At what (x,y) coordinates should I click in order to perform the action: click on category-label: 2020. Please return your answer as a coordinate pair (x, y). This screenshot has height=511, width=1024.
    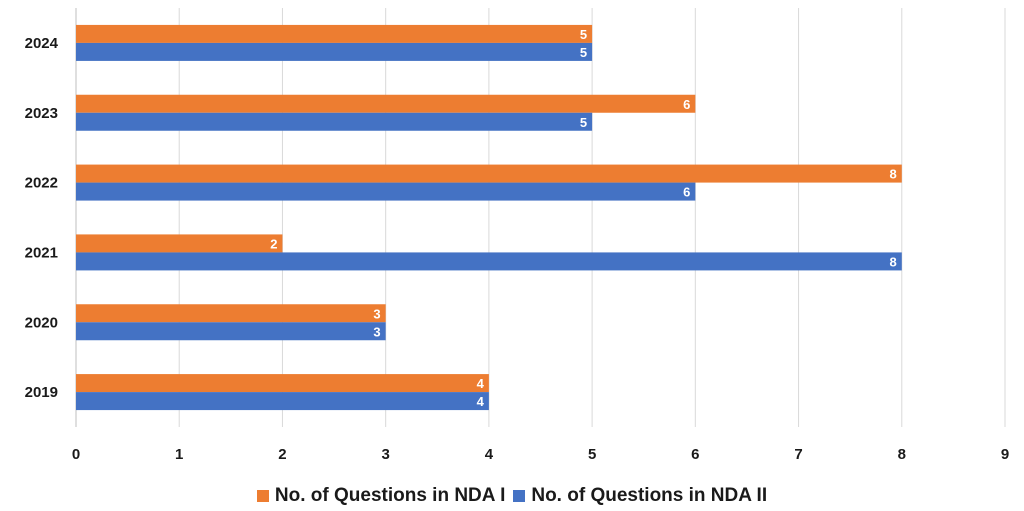
    Looking at the image, I should click on (41, 322).